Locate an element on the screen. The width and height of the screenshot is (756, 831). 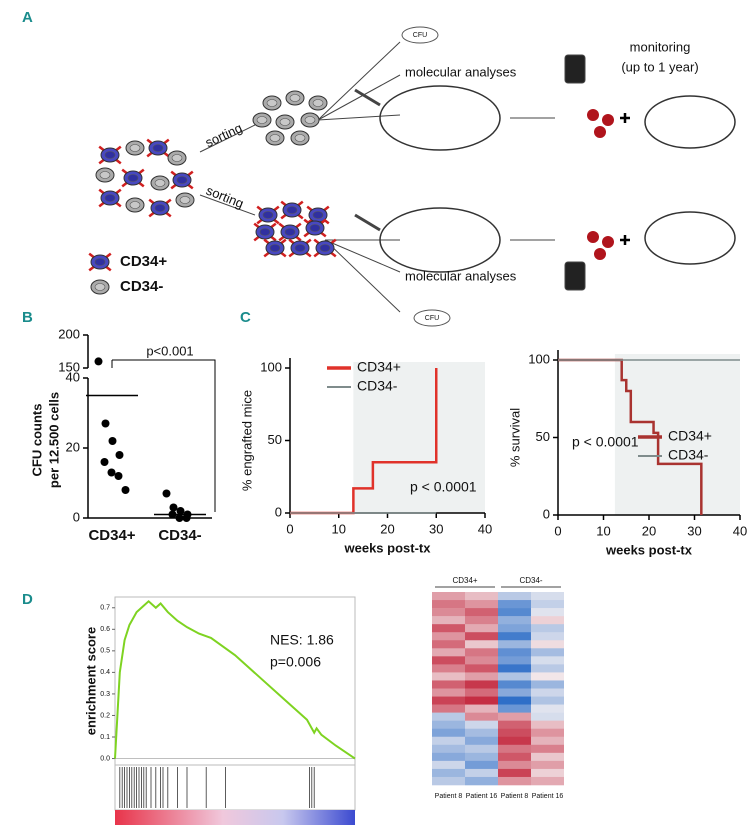
panel-label: C is located at coordinates (245, 317).